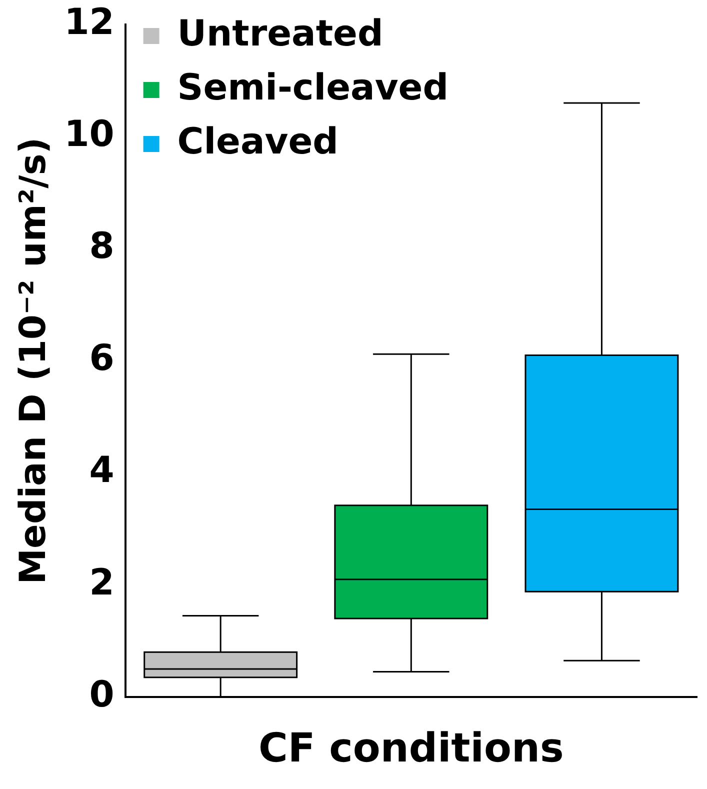 The width and height of the screenshot is (707, 789). Describe the element at coordinates (33, 360) in the screenshot. I see `y-axis-title: Median D (10⁻² um²/s)` at that location.